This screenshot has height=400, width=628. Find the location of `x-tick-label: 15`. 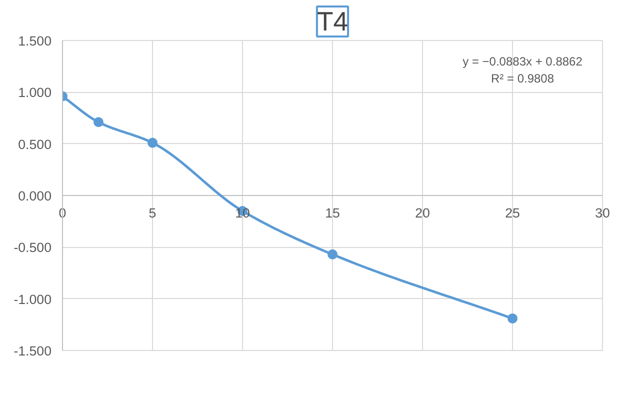

x-tick-label: 15 is located at coordinates (332, 213).